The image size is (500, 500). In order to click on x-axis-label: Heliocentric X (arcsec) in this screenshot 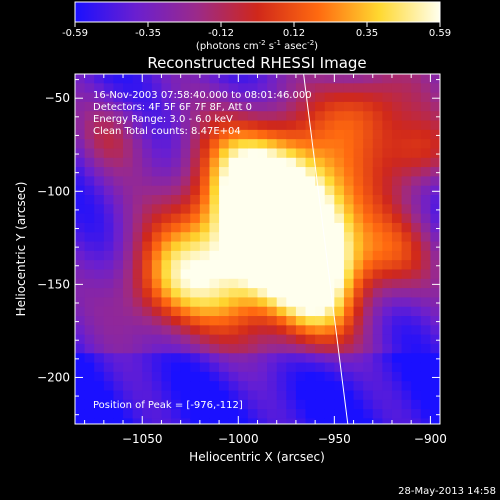, I will do `click(257, 457)`.